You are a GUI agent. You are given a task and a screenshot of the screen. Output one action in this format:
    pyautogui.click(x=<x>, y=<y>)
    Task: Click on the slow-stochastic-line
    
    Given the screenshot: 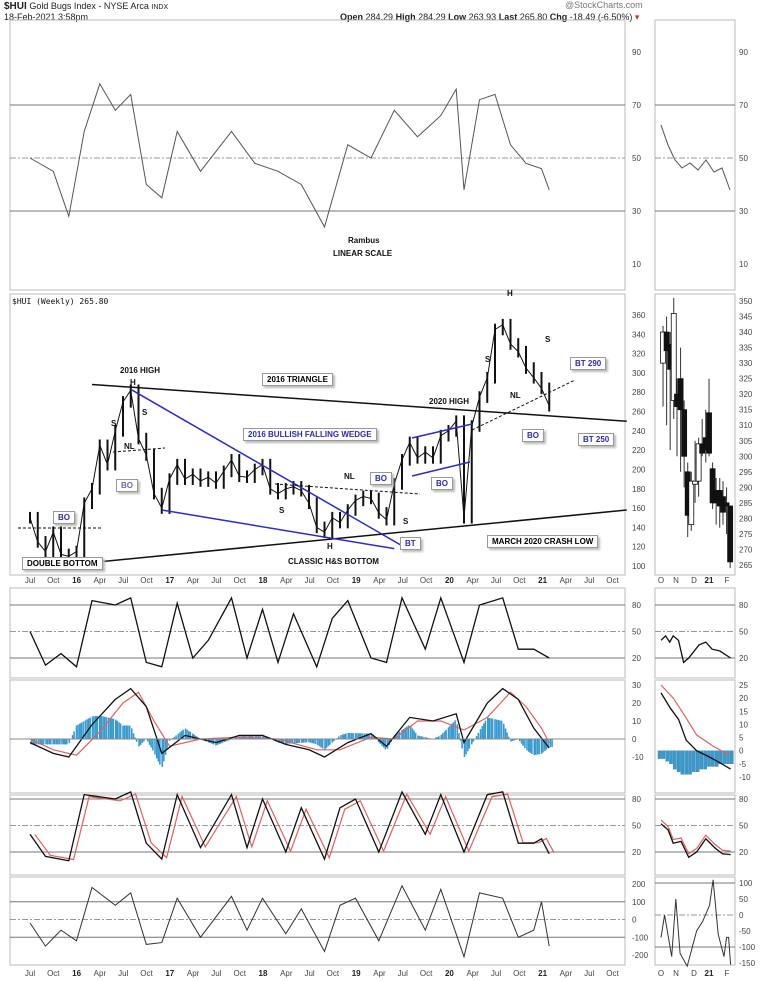 What is the action you would take?
    pyautogui.click(x=289, y=826)
    